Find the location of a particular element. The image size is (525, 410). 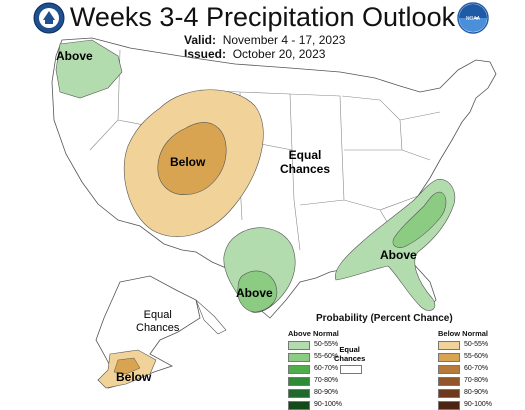

legend-below-label: 70-80% is located at coordinates (476, 380).